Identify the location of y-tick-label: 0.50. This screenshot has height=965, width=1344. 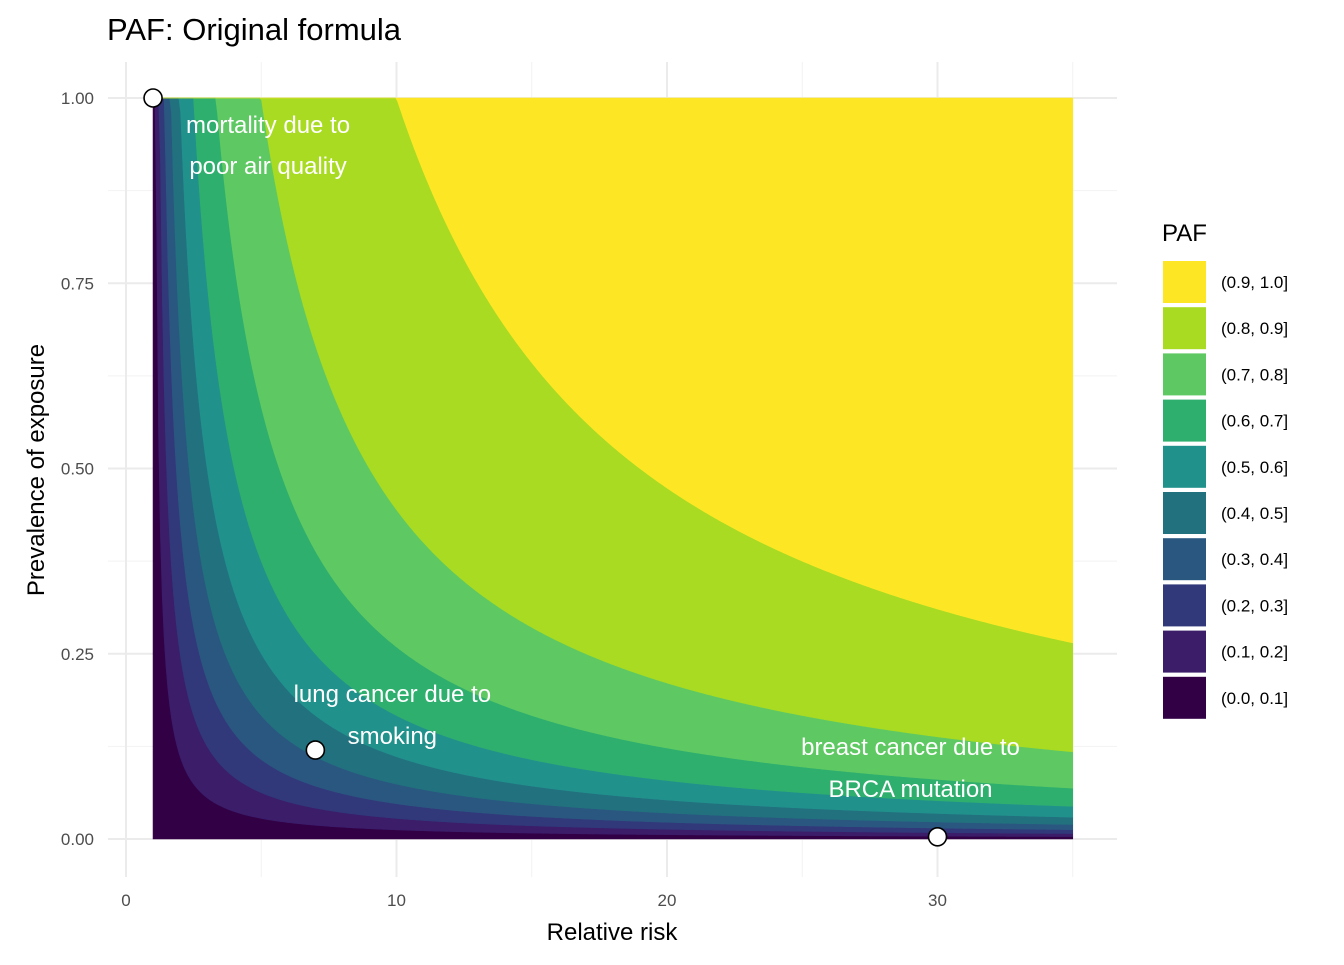
(77, 469).